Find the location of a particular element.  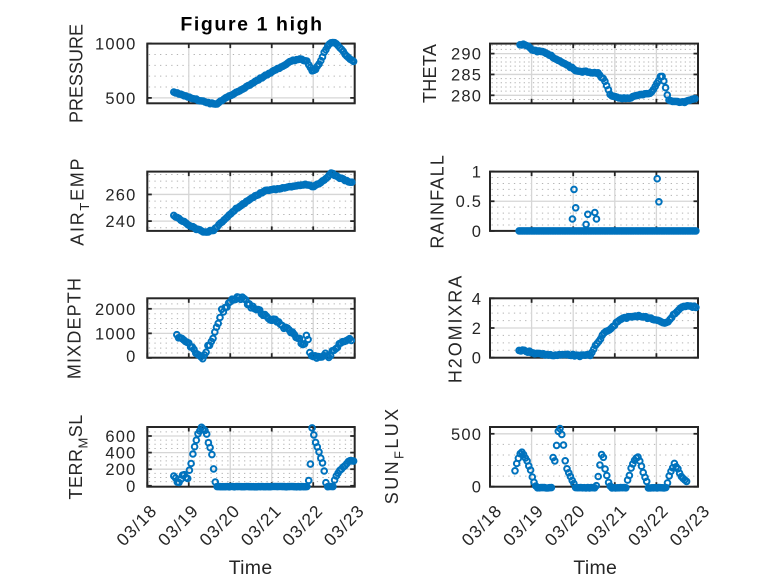

svg-text: 4 is located at coordinates (477, 299).